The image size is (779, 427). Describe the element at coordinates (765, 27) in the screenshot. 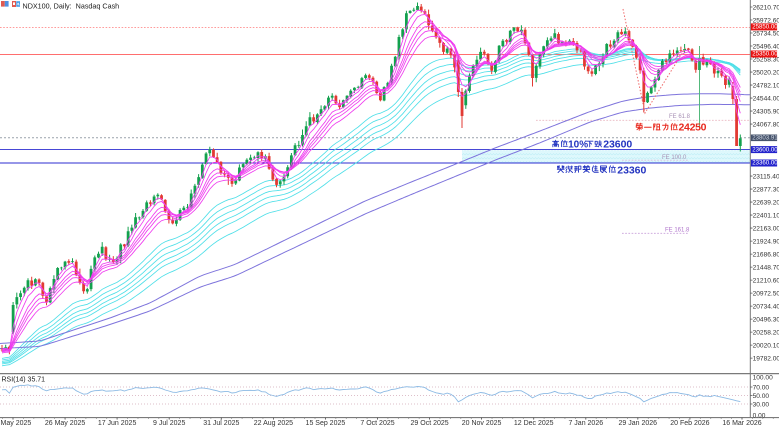

I see `svg-text: 25850.00` at that location.